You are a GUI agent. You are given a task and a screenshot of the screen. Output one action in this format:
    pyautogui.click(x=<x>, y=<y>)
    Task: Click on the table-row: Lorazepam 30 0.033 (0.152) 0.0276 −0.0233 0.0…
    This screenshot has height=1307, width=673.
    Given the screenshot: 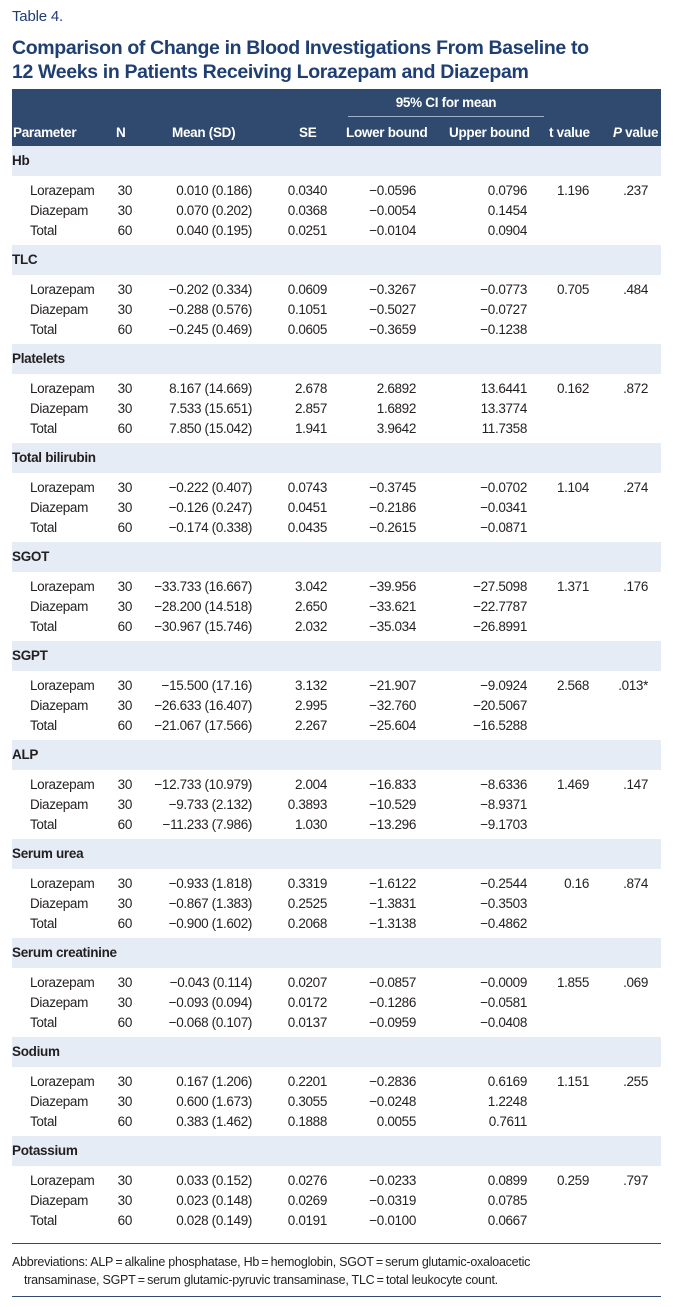 What is the action you would take?
    pyautogui.click(x=336, y=1183)
    